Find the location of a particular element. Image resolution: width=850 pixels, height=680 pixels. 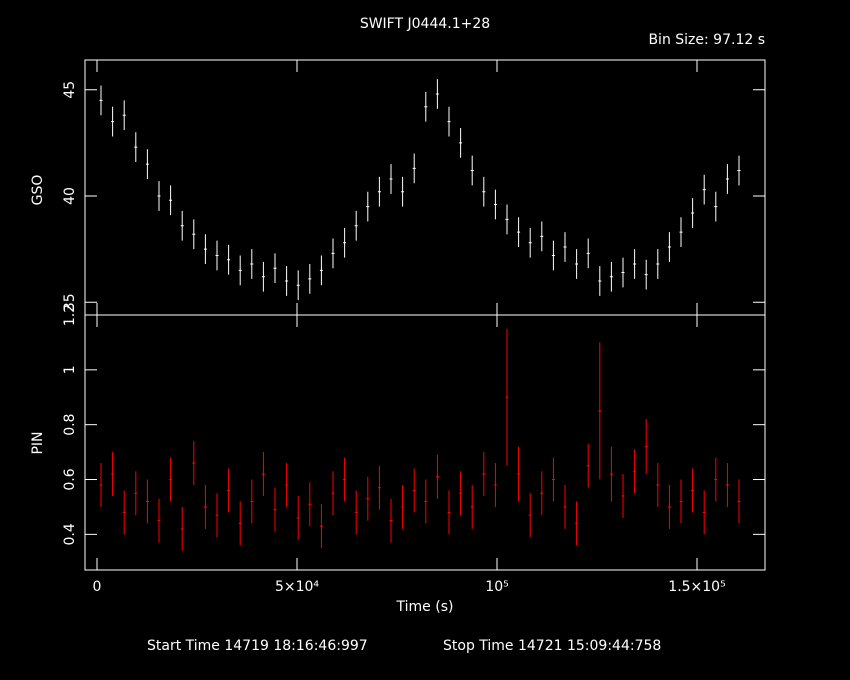

y-axis-label: PIN is located at coordinates (38, 442).